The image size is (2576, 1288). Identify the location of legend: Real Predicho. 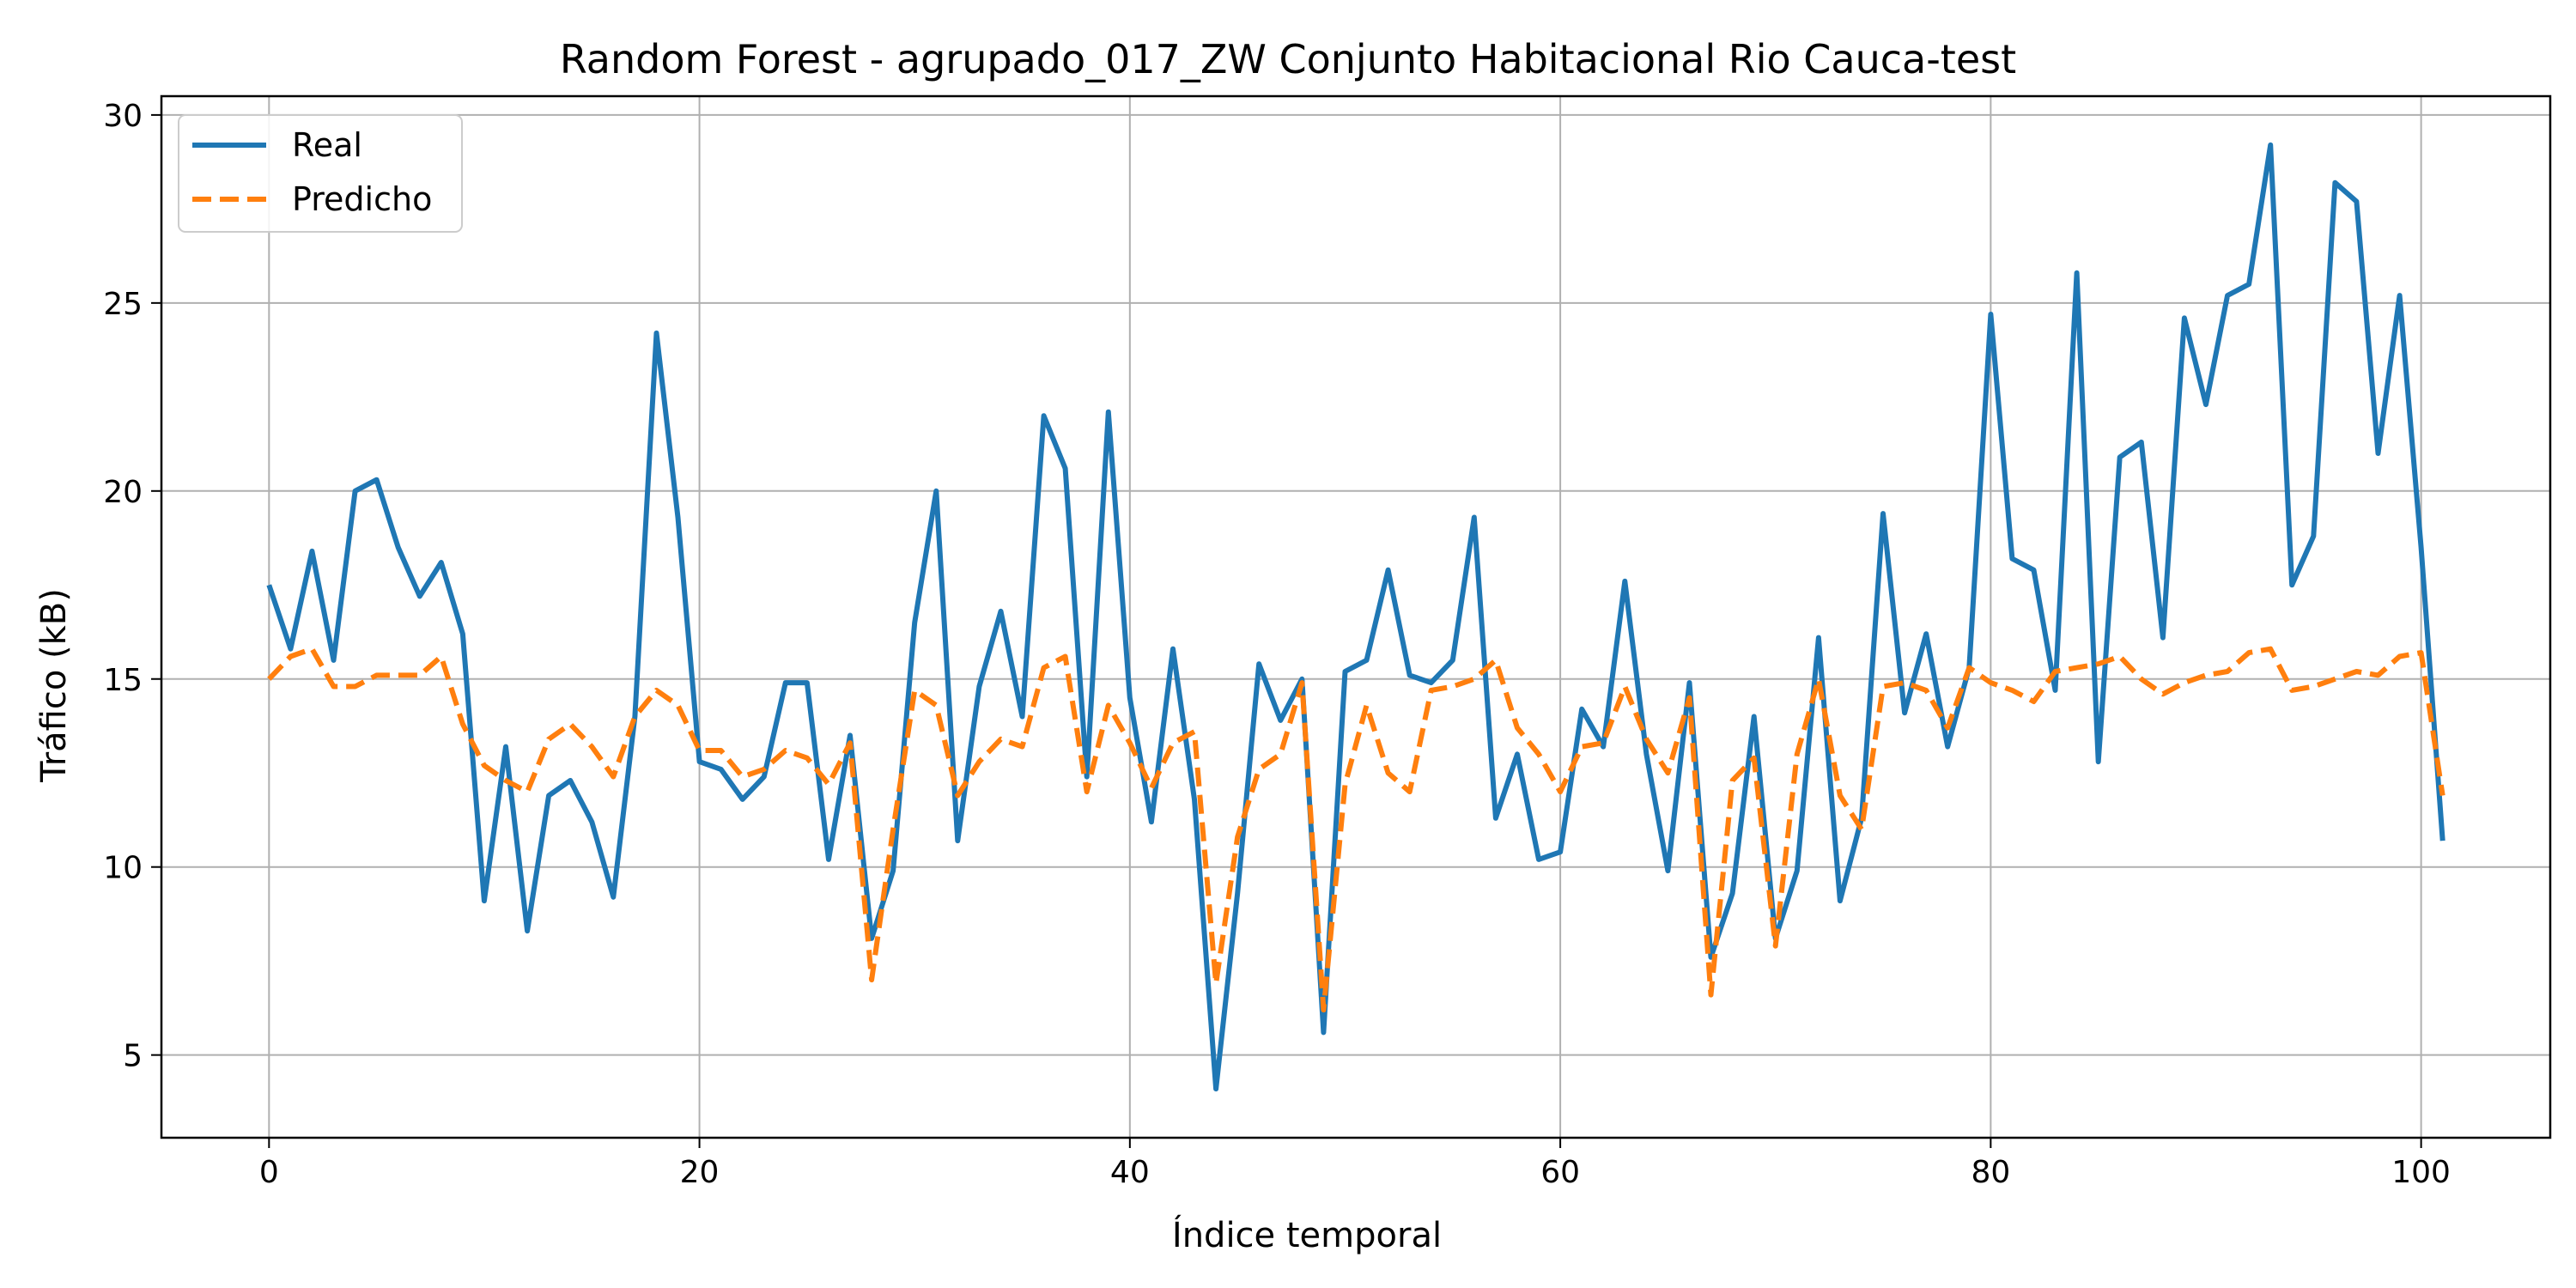
(321, 174).